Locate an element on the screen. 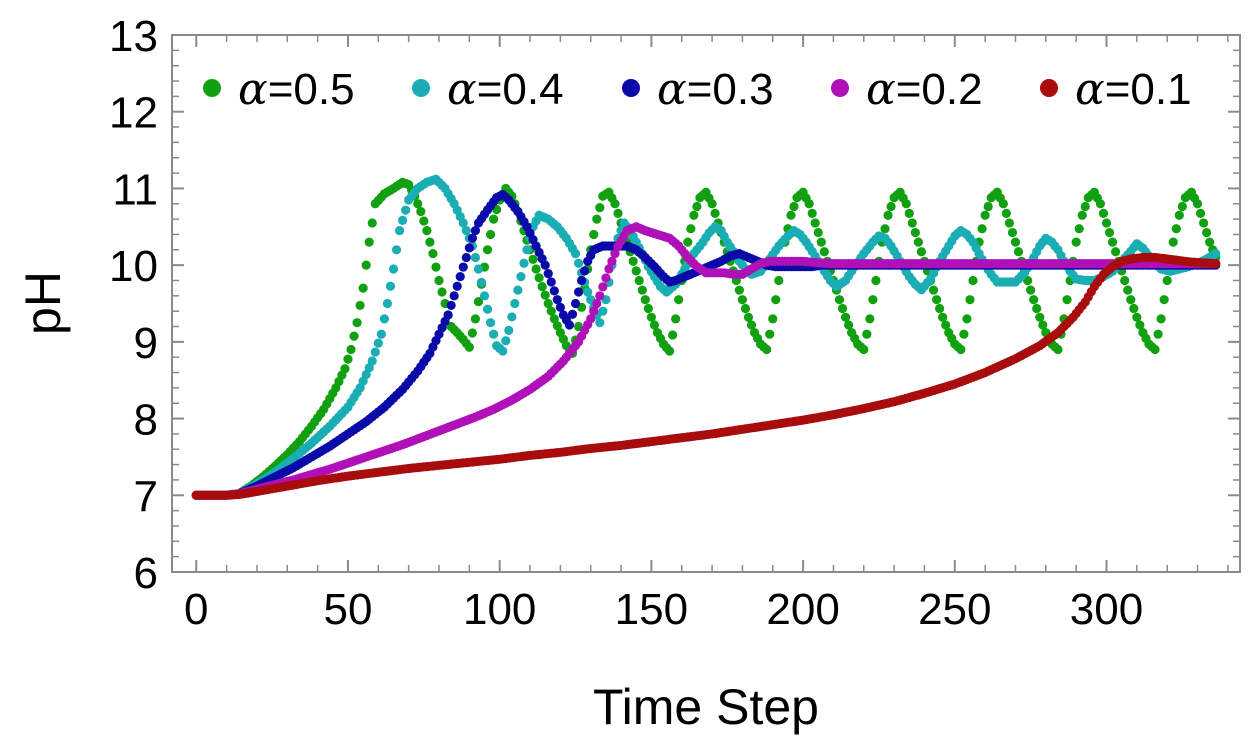  y-tick-label: 11 is located at coordinates (135, 189).